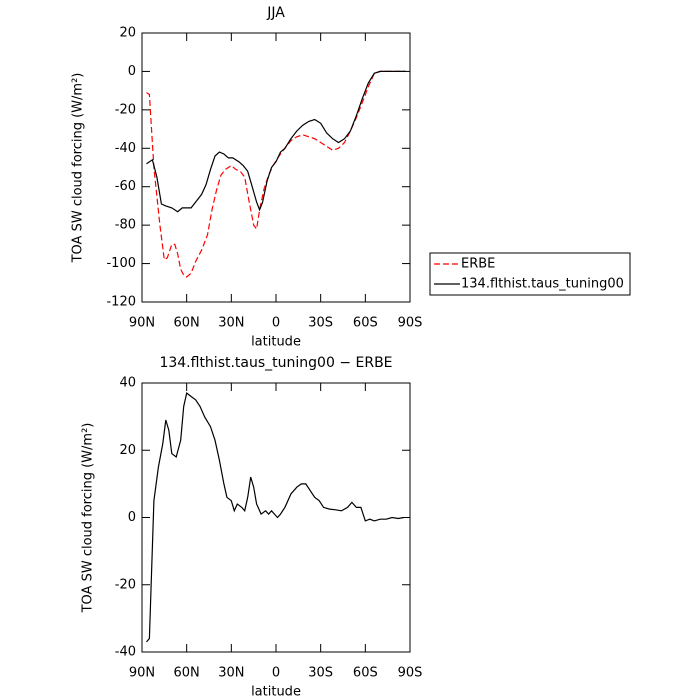 Image resolution: width=700 pixels, height=700 pixels. What do you see at coordinates (275, 363) in the screenshot?
I see `chart-title: 134.flthist.taus_tuning00 − ERBE` at bounding box center [275, 363].